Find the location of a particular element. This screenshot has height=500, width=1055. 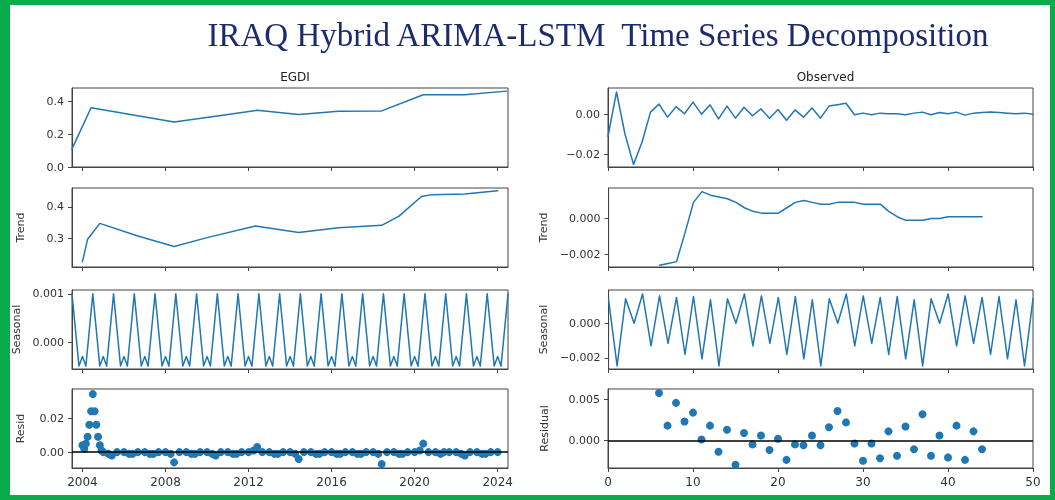

y-tick-label: 0.001 is located at coordinates (48, 294).